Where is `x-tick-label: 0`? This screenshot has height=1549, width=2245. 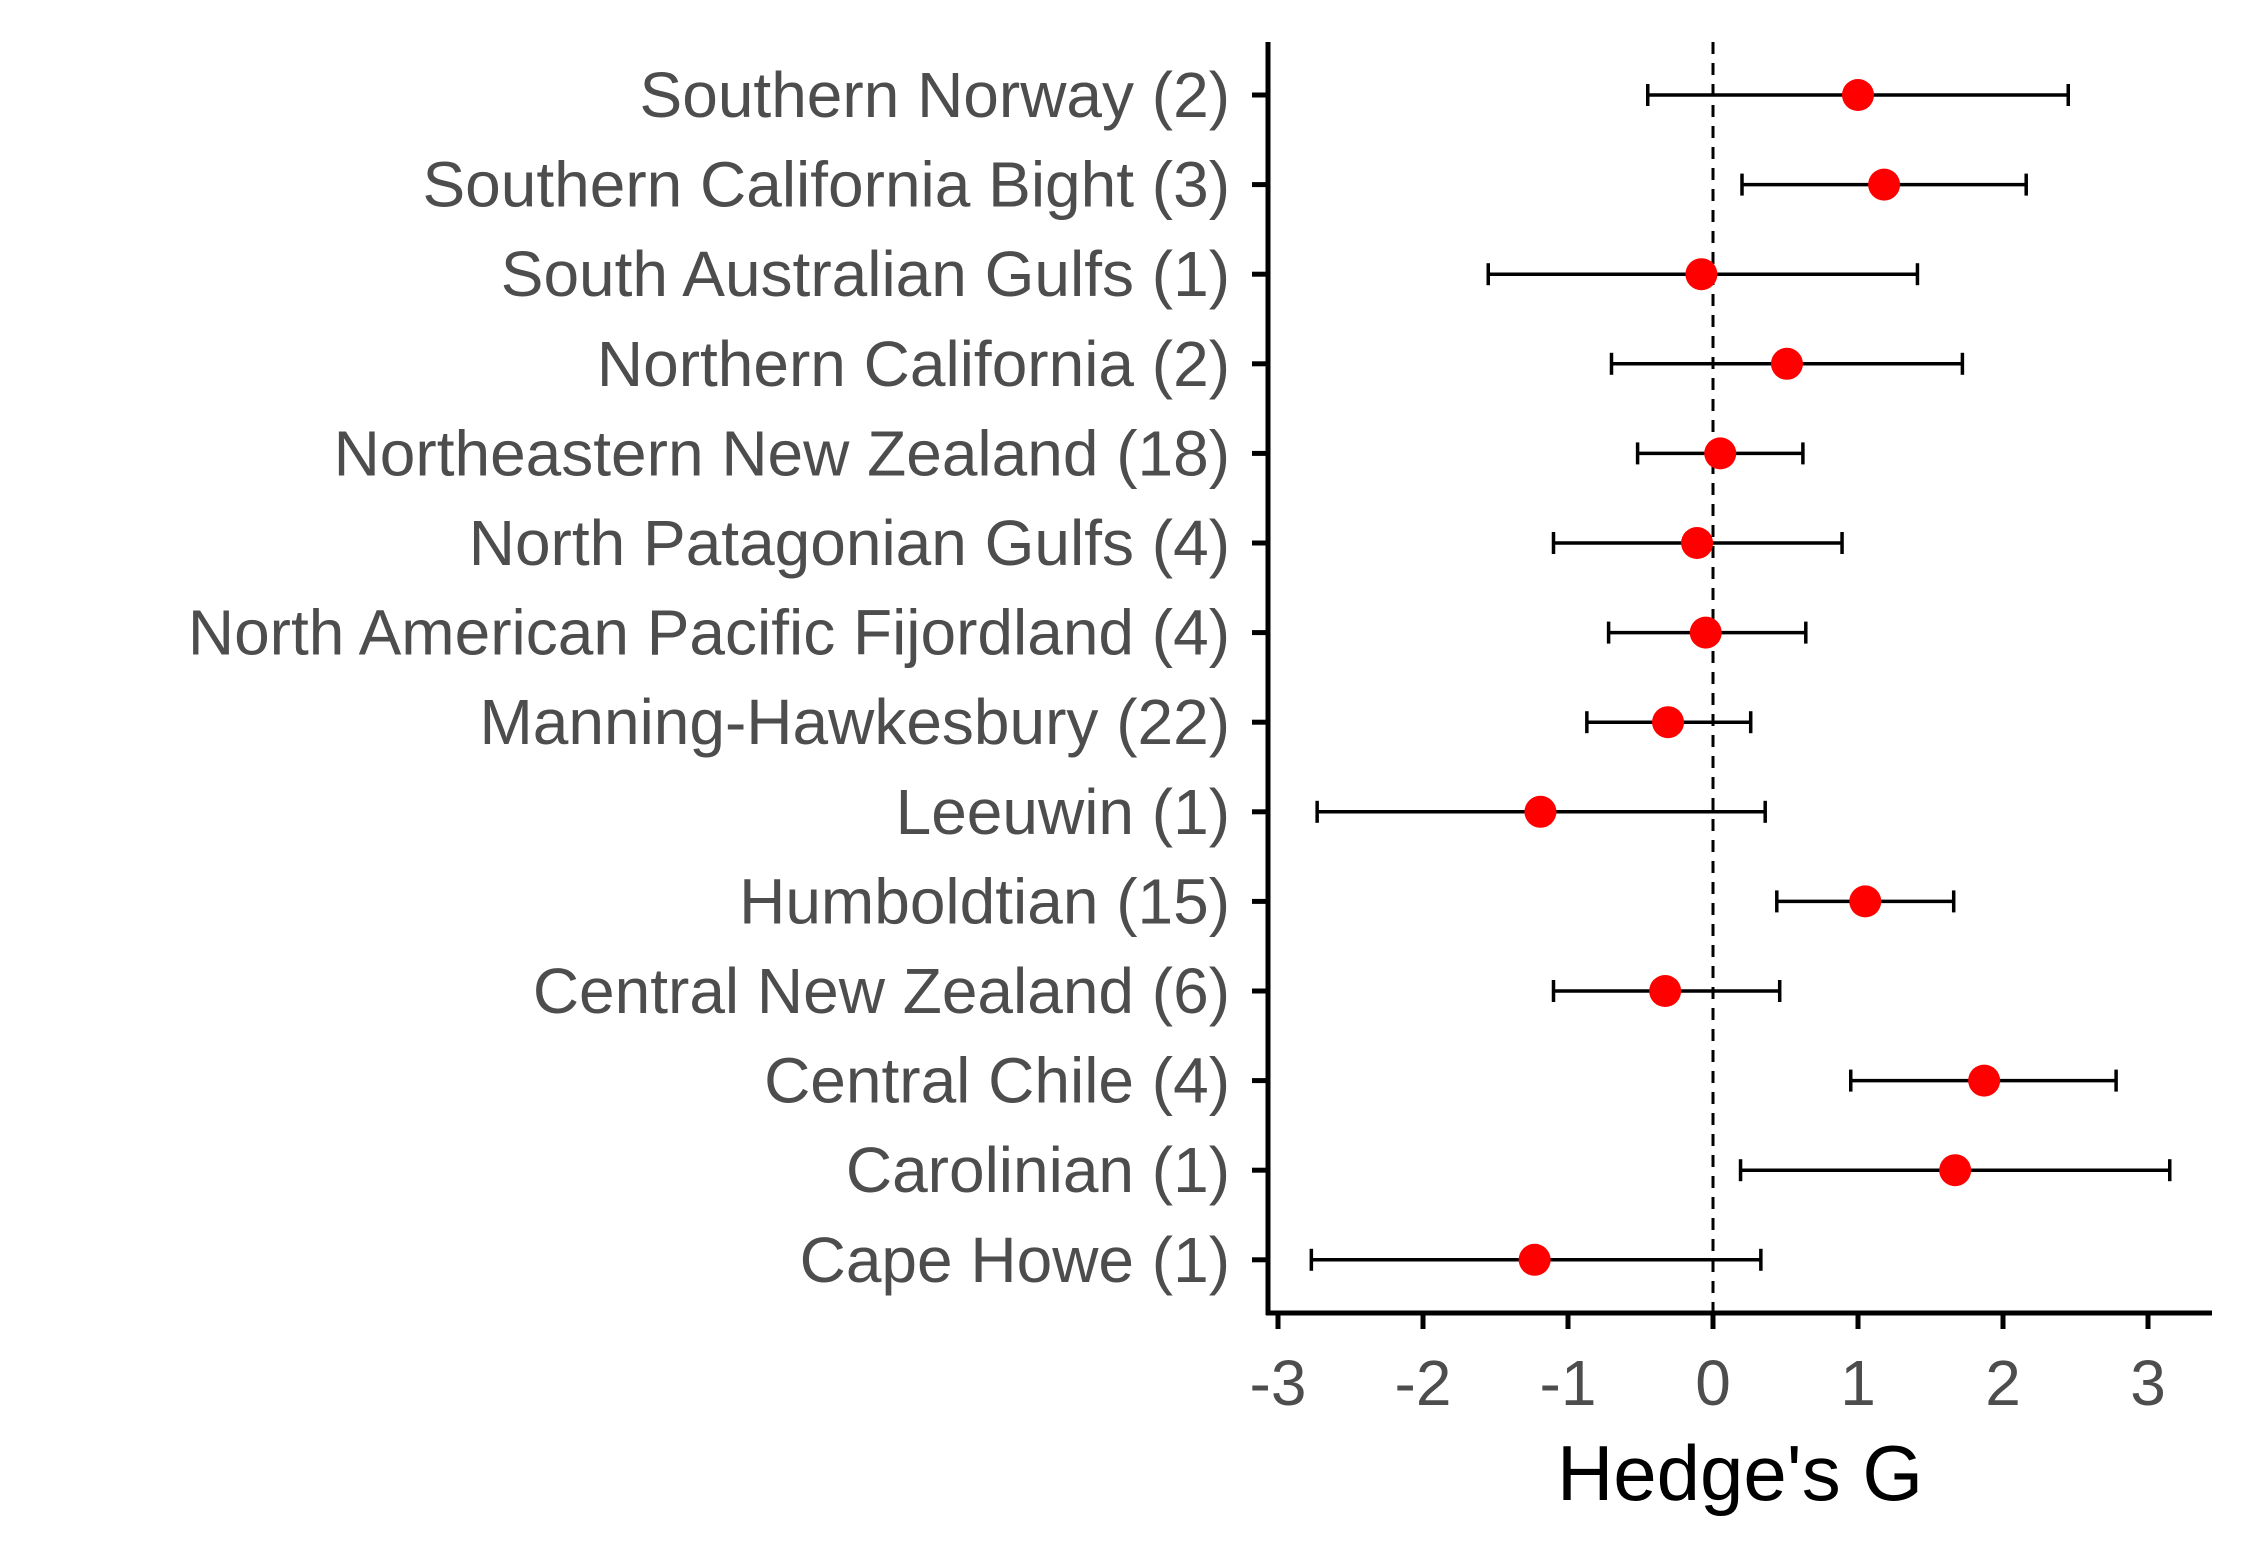 x-tick-label: 0 is located at coordinates (1713, 1383).